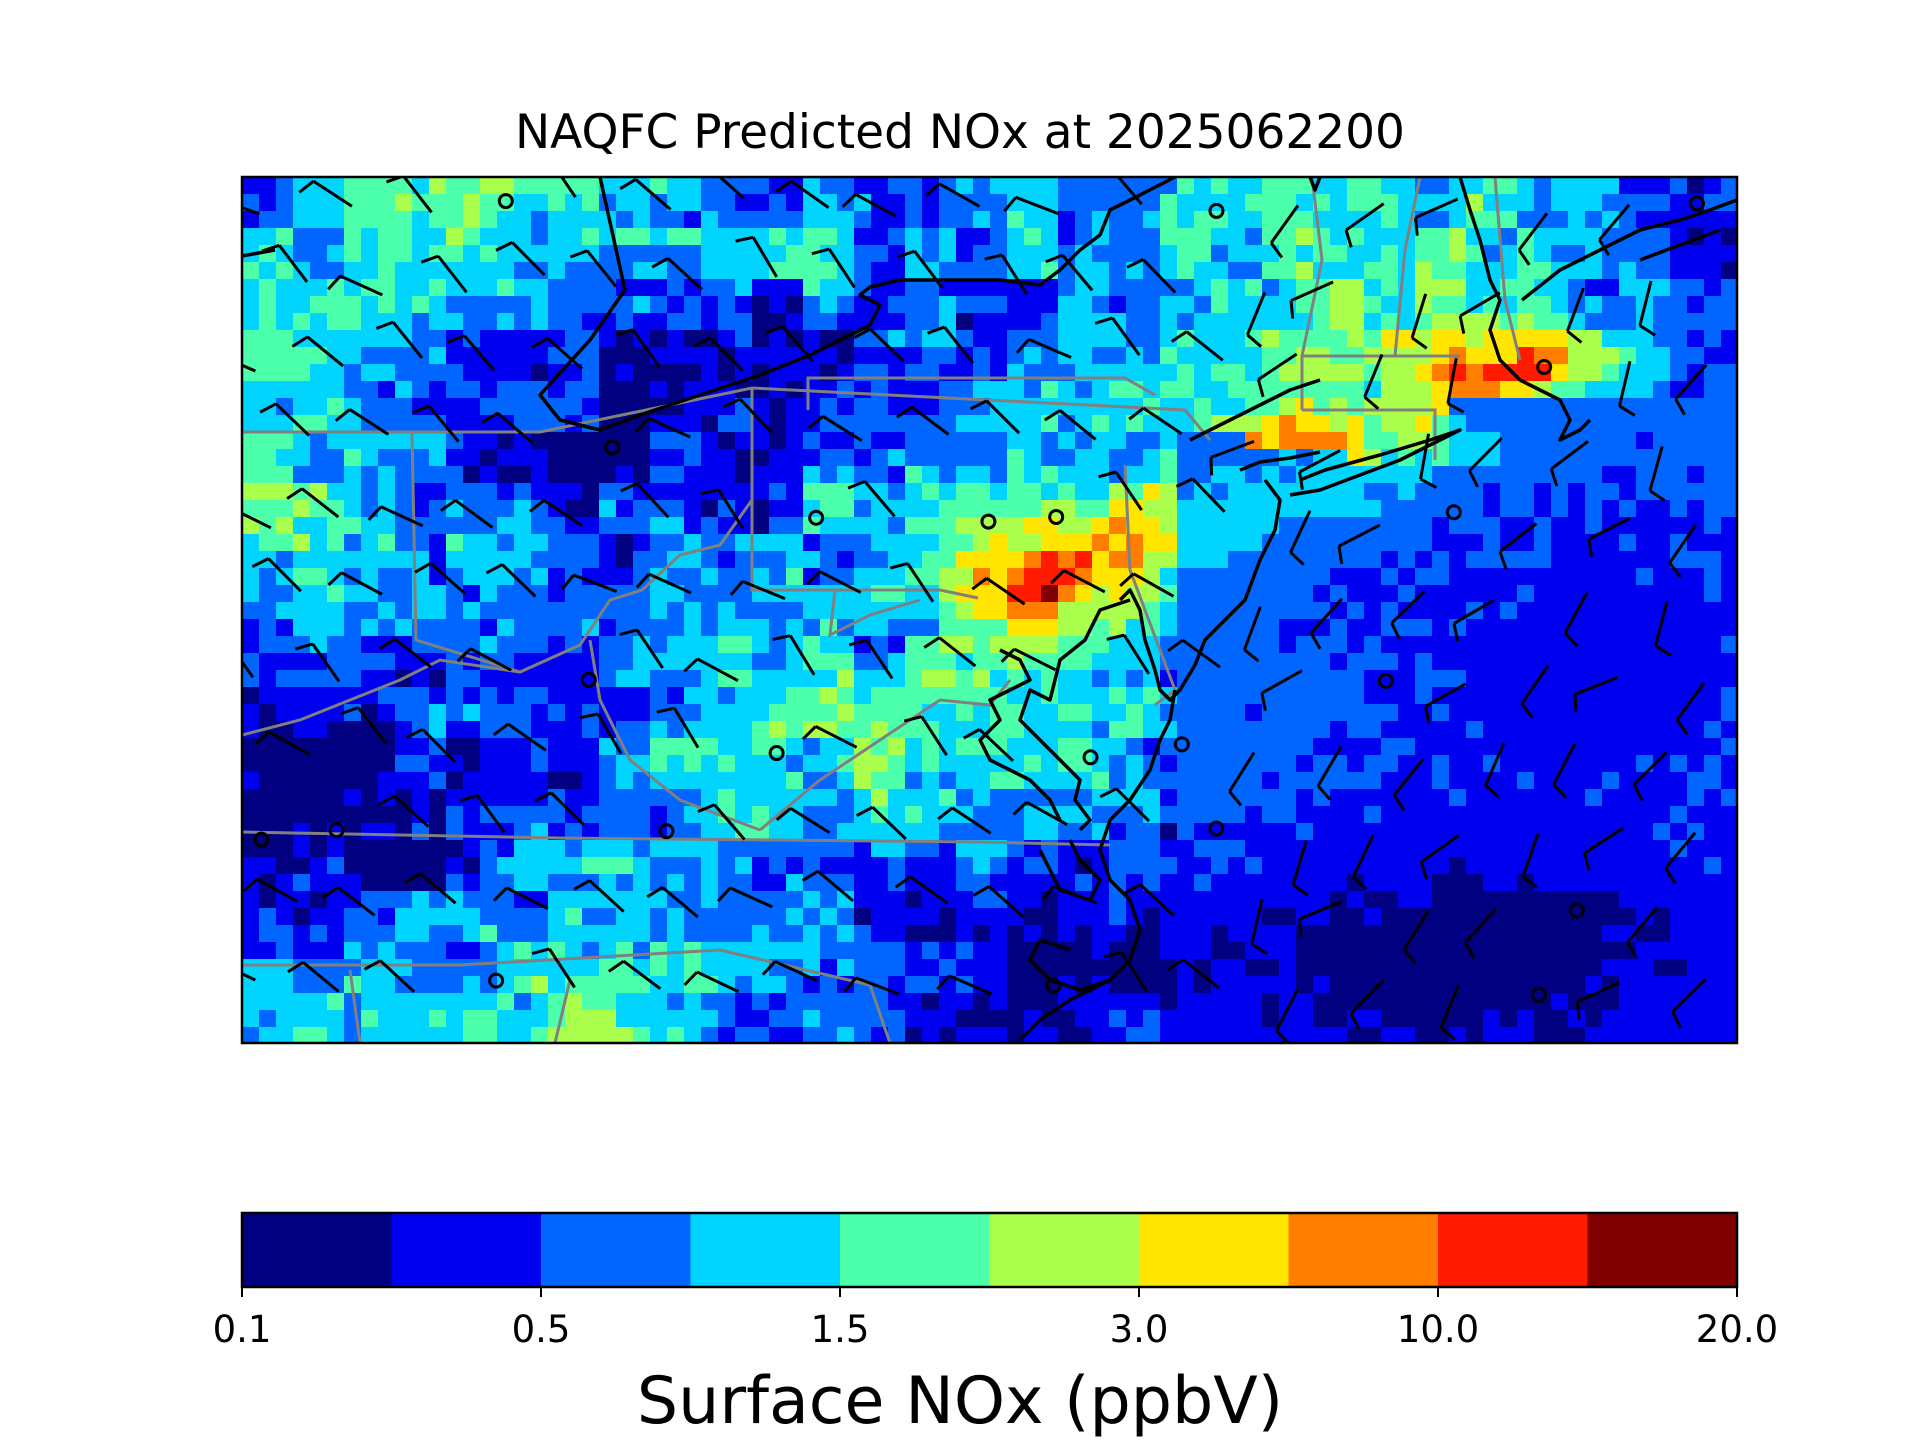  Describe the element at coordinates (317, 1250) in the screenshot. I see `colorbar-segment` at that location.